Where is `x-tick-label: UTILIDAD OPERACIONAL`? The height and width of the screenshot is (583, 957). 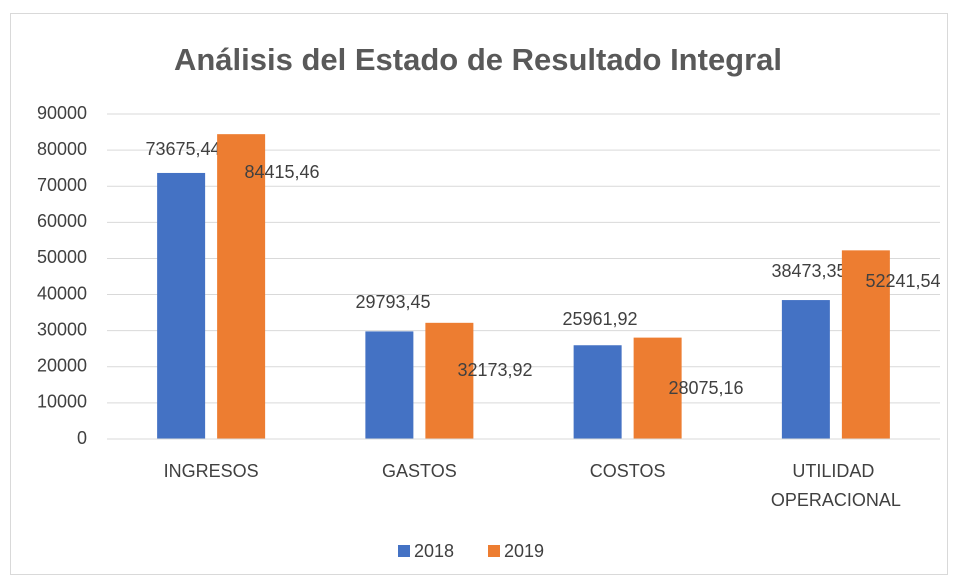 x-tick-label: UTILIDAD OPERACIONAL is located at coordinates (836, 485).